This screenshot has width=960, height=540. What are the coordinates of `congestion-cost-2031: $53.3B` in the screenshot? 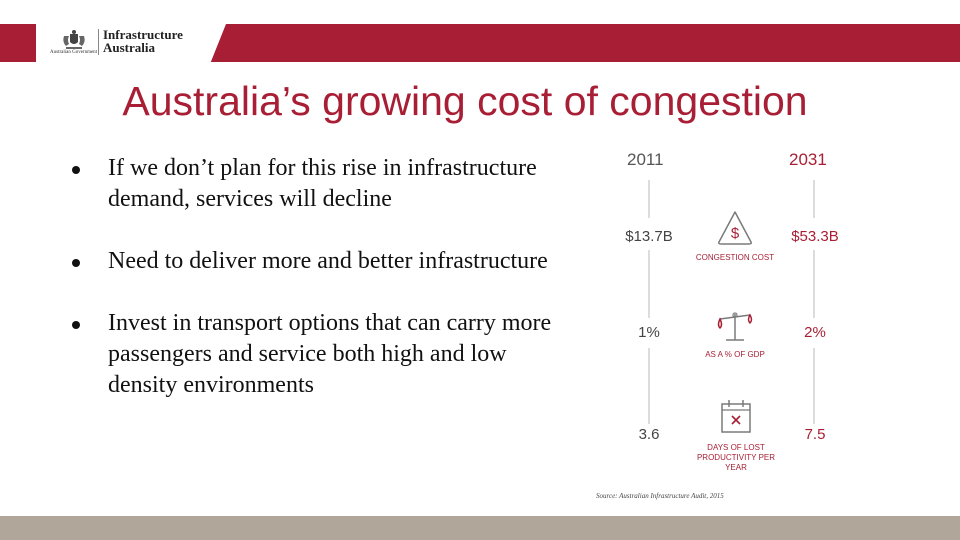 It's located at (815, 236).